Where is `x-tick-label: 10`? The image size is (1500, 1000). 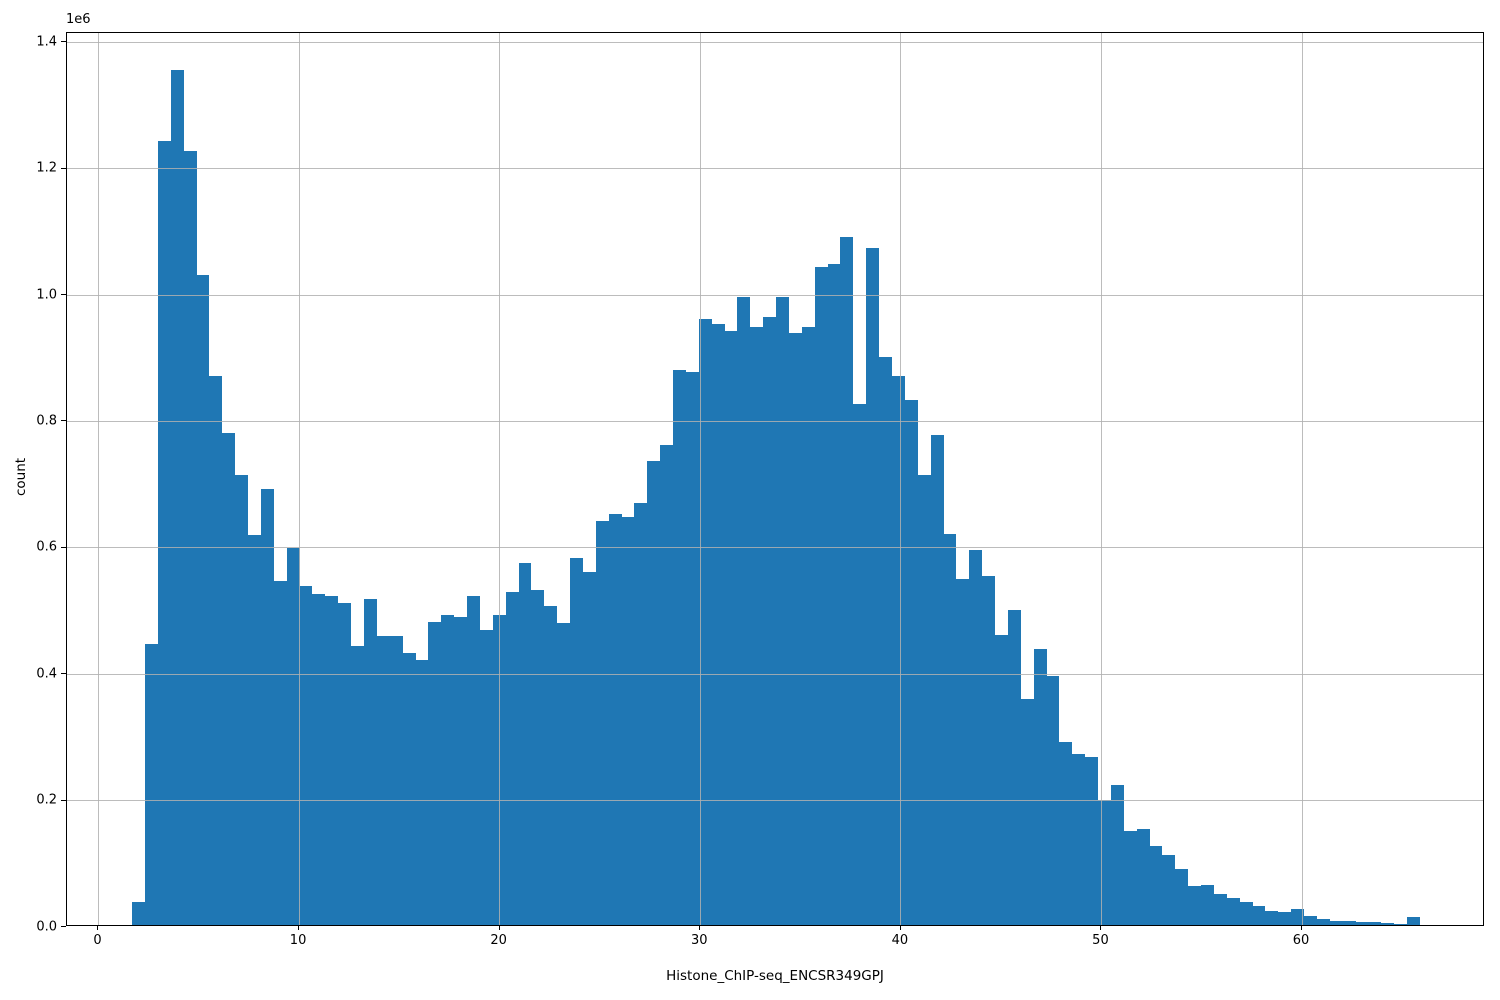 x-tick-label: 10 is located at coordinates (298, 940).